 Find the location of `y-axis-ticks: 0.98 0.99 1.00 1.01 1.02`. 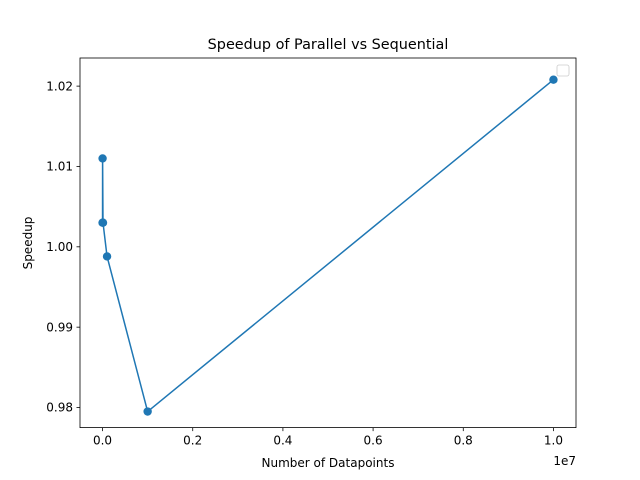

y-axis-ticks: 0.98 0.99 1.00 1.01 1.02 is located at coordinates (63, 247).